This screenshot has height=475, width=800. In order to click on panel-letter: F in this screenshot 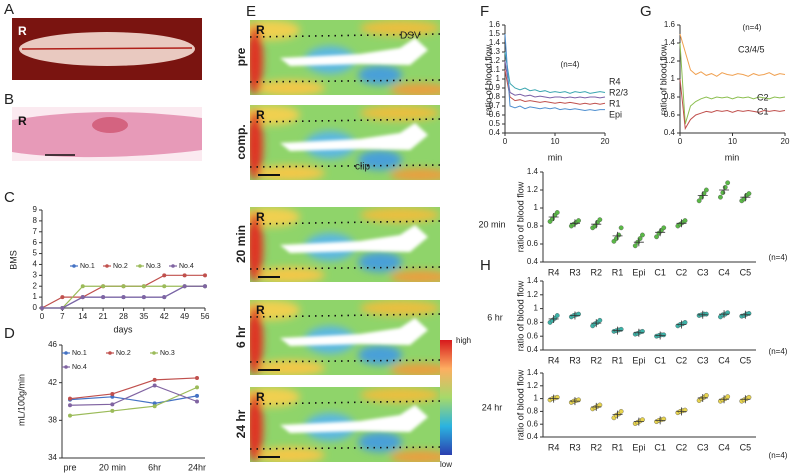, I will do `click(484, 11)`.